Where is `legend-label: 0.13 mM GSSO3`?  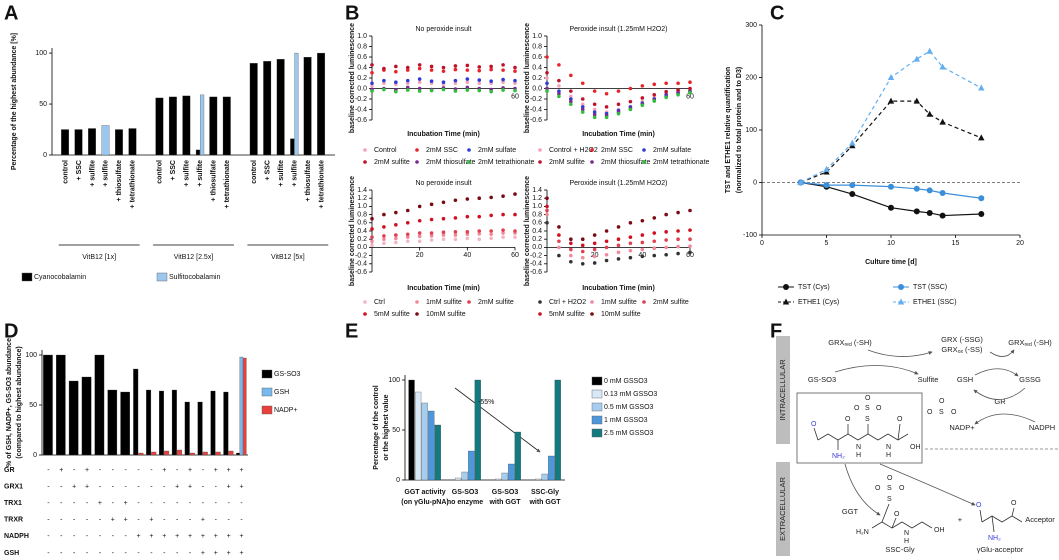 legend-label: 0.13 mM GSSO3 is located at coordinates (630, 394).